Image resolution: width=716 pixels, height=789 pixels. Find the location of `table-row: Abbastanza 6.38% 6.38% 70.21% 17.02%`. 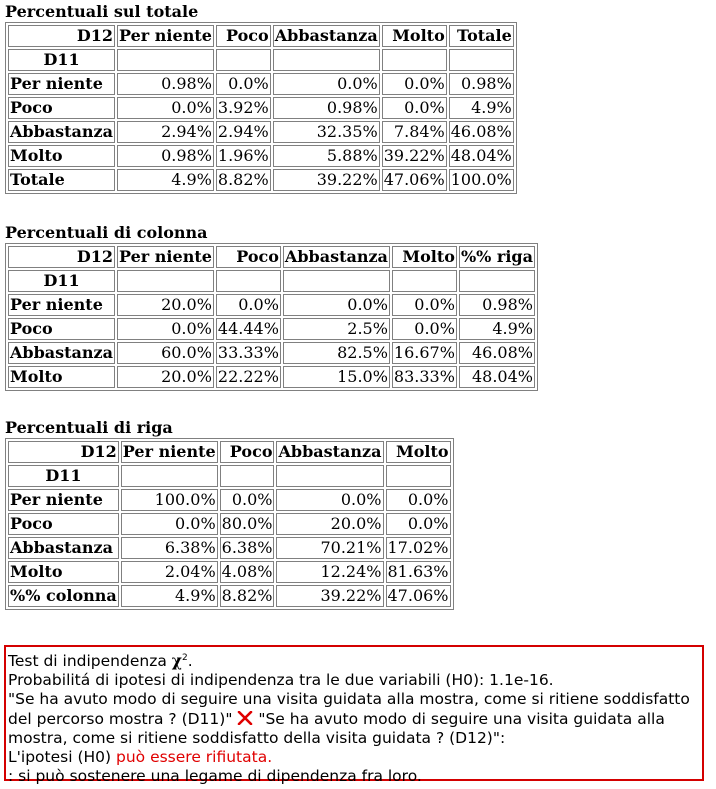

table-row: Abbastanza 6.38% 6.38% 70.21% 17.02% is located at coordinates (229, 548).